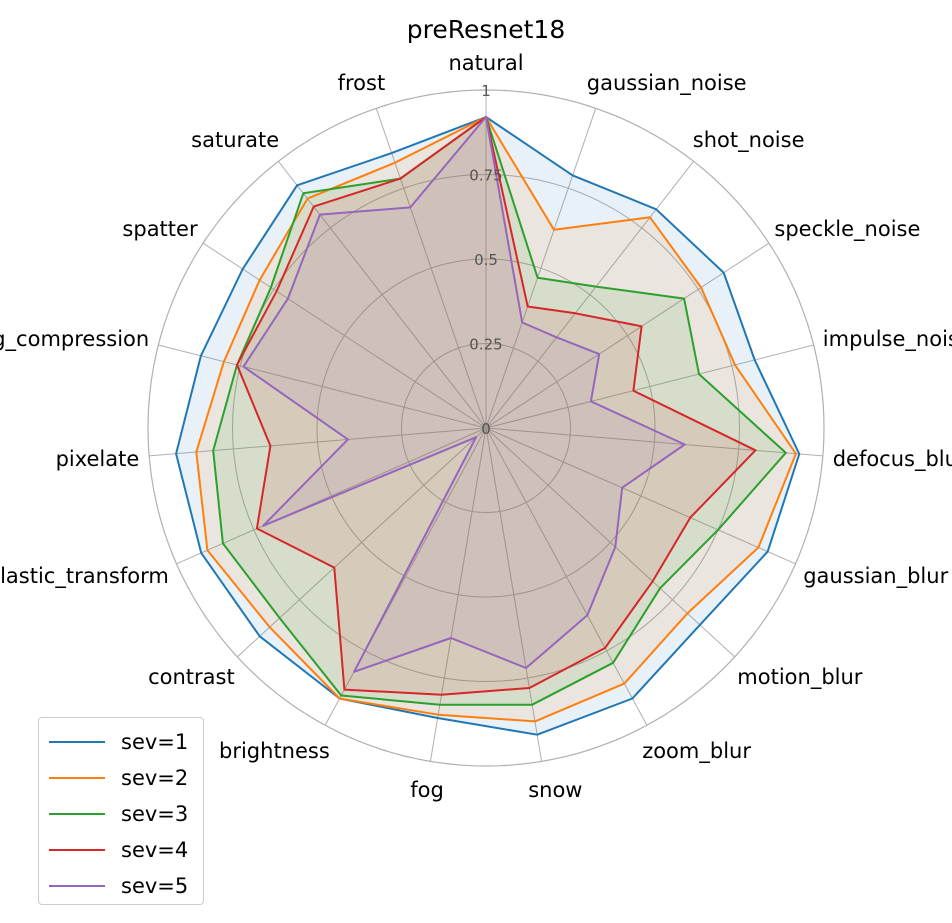 The height and width of the screenshot is (923, 952). Describe the element at coordinates (486, 91) in the screenshot. I see `radial-tick-label: 1` at that location.